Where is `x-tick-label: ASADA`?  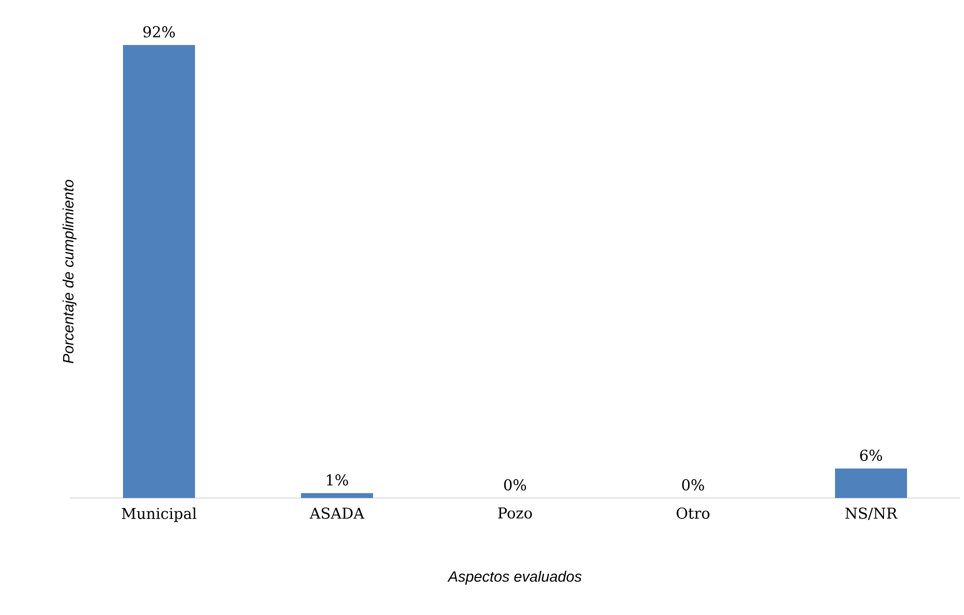
x-tick-label: ASADA is located at coordinates (337, 513).